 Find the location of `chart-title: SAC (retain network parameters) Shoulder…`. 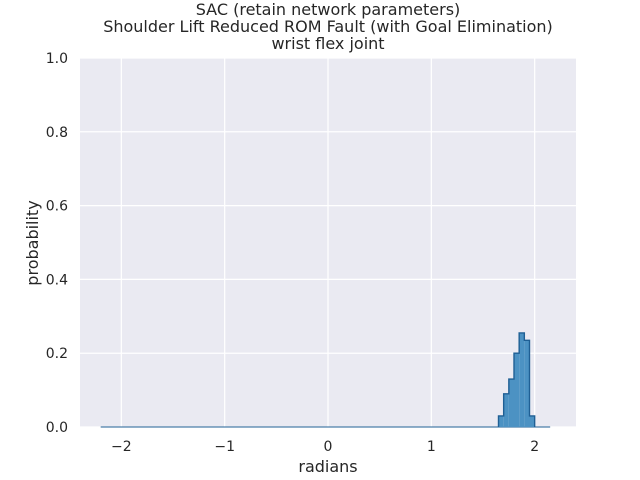

chart-title: SAC (retain network parameters) Shoulder… is located at coordinates (328, 26).